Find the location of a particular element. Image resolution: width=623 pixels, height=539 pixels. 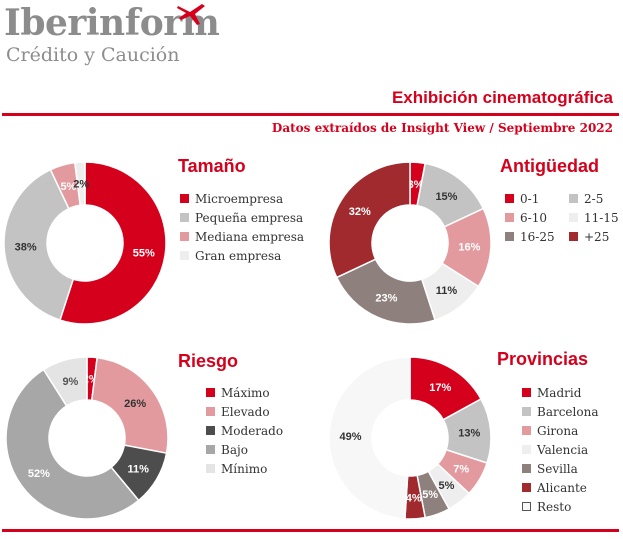

footer-divider is located at coordinates (310, 530).